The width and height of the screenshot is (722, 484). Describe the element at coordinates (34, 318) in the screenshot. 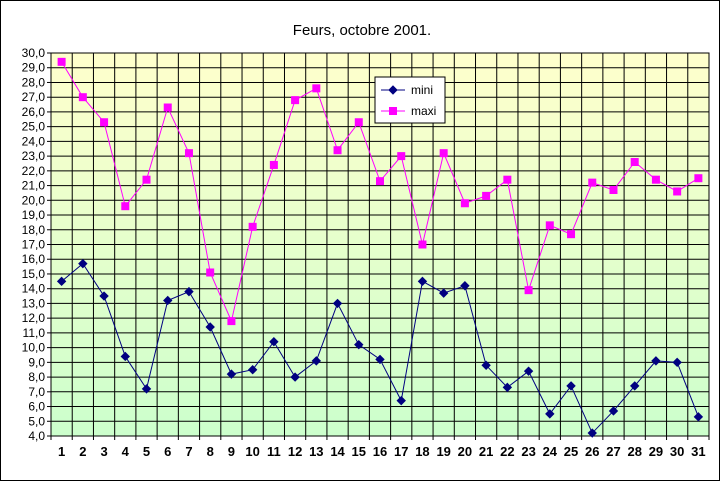

I see `y-tick-label: 12,0` at that location.